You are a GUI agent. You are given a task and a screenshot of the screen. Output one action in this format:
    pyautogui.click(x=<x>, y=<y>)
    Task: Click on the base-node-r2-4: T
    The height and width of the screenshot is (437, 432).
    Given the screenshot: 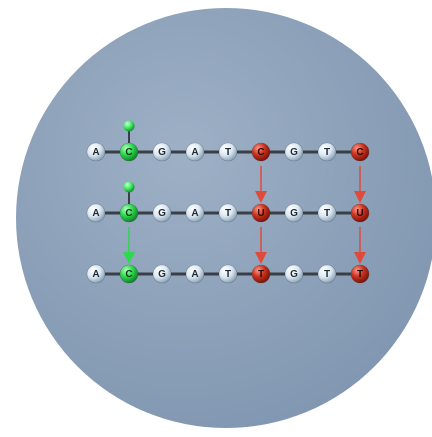 What is the action you would take?
    pyautogui.click(x=228, y=274)
    